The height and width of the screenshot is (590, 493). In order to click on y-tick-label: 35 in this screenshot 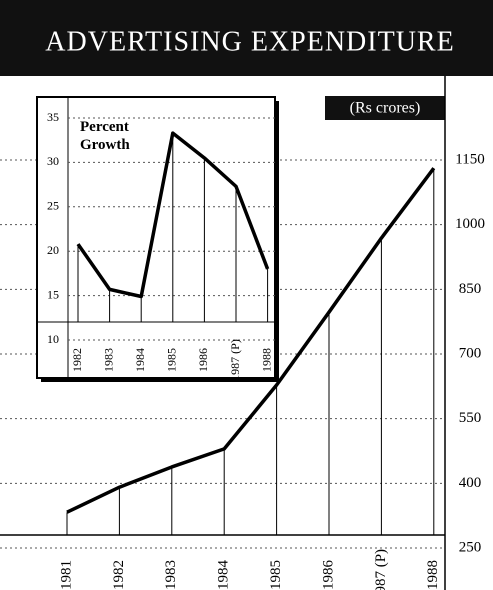, I will do `click(53, 117)`.